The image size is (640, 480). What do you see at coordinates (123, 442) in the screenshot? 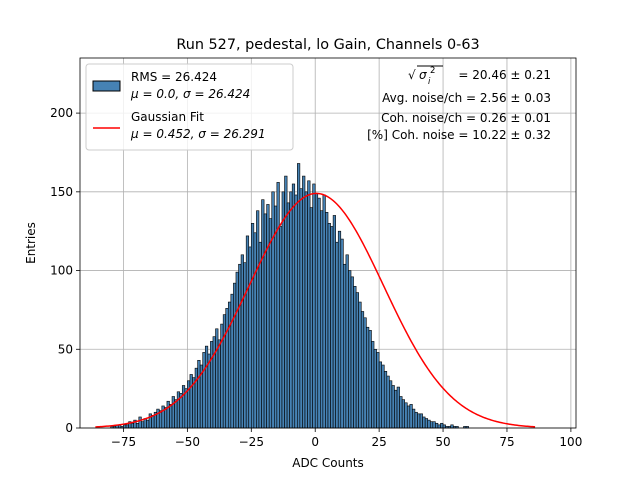
I see `x-tick-label: −75` at bounding box center [123, 442].